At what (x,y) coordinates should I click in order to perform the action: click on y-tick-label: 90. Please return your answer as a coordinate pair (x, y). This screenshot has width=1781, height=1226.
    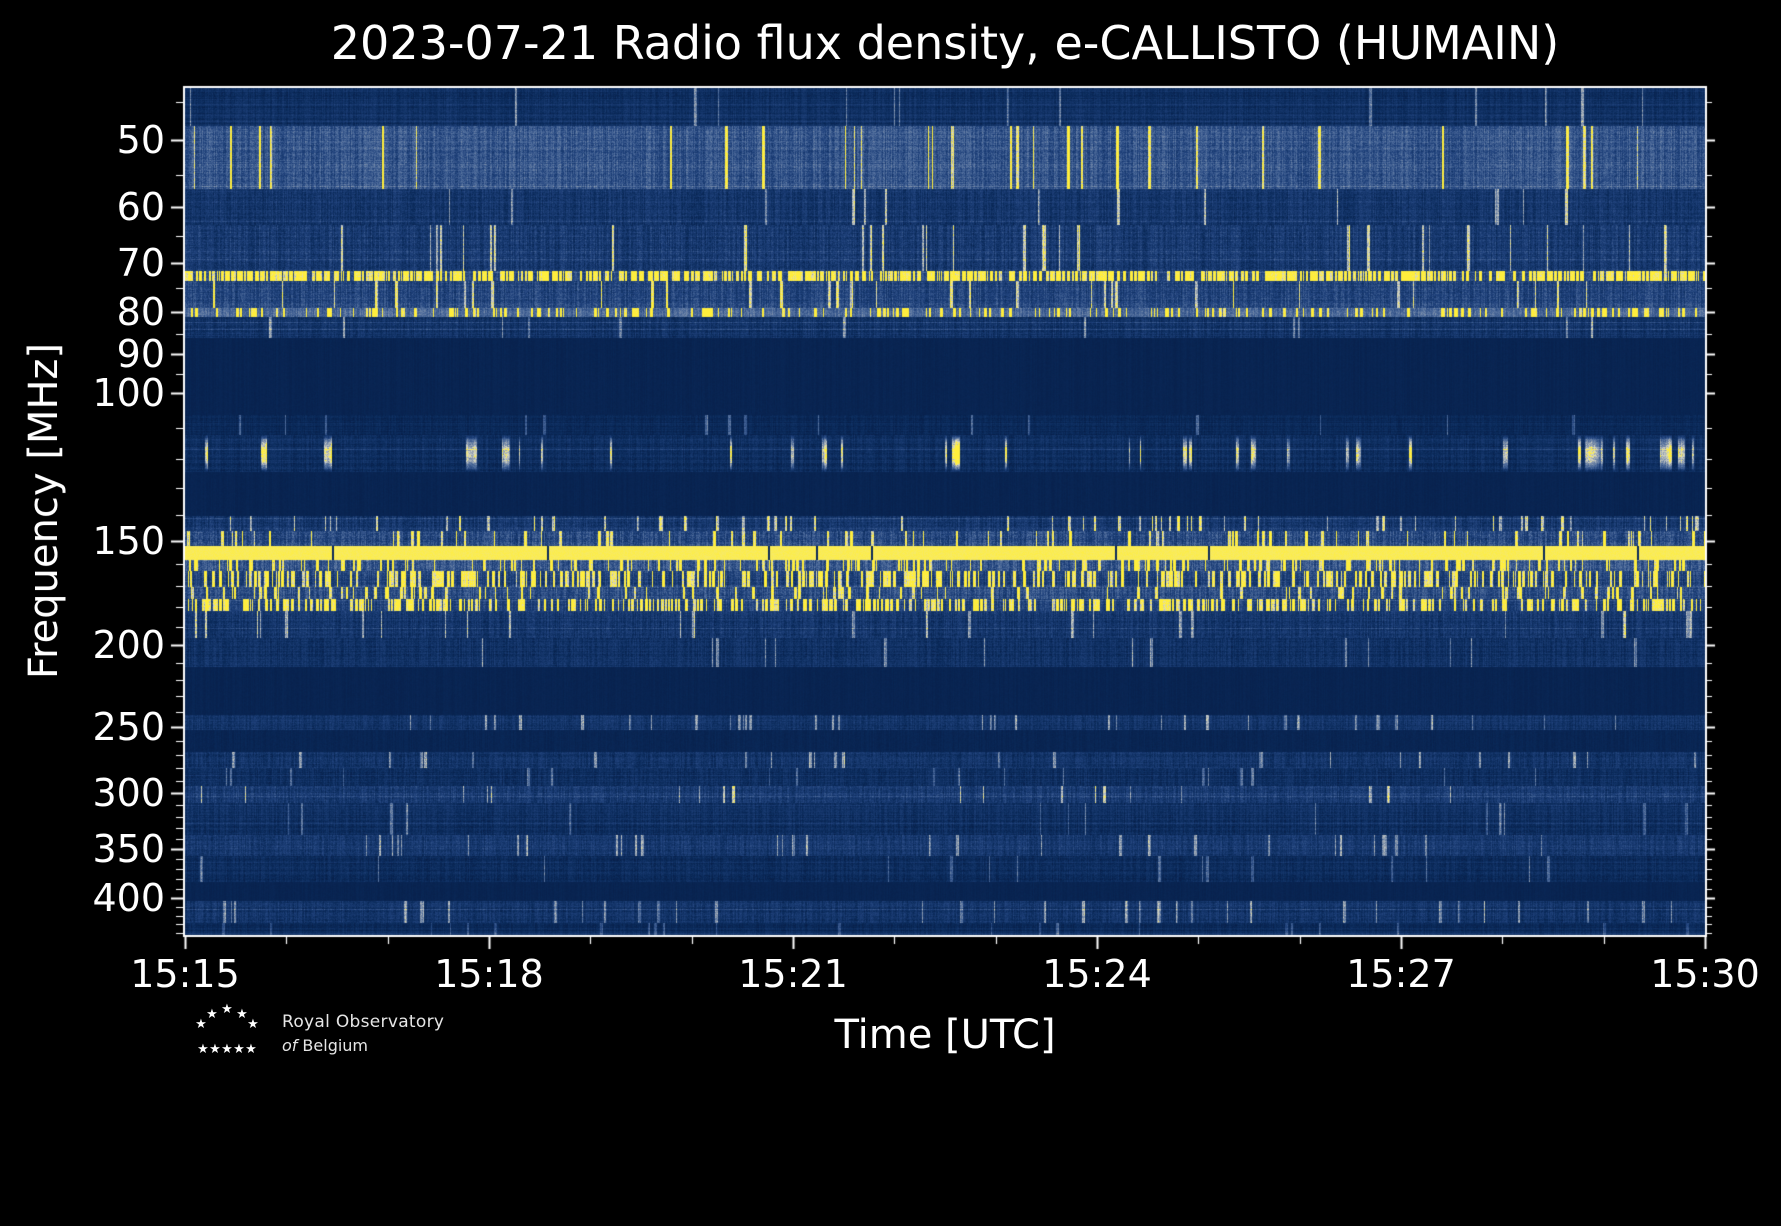
    Looking at the image, I should click on (140, 354).